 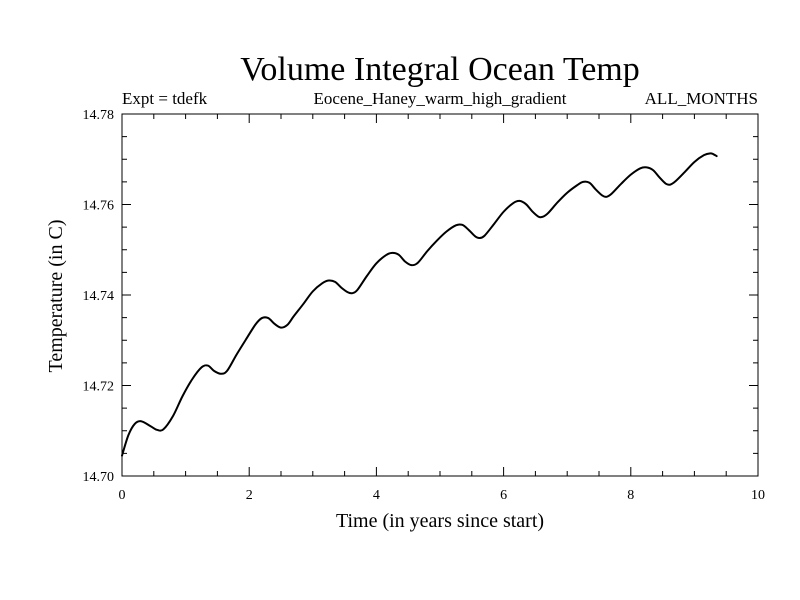 What do you see at coordinates (439, 98) in the screenshot?
I see `run-name-label: Eocene_Haney_warm_high_gradient` at bounding box center [439, 98].